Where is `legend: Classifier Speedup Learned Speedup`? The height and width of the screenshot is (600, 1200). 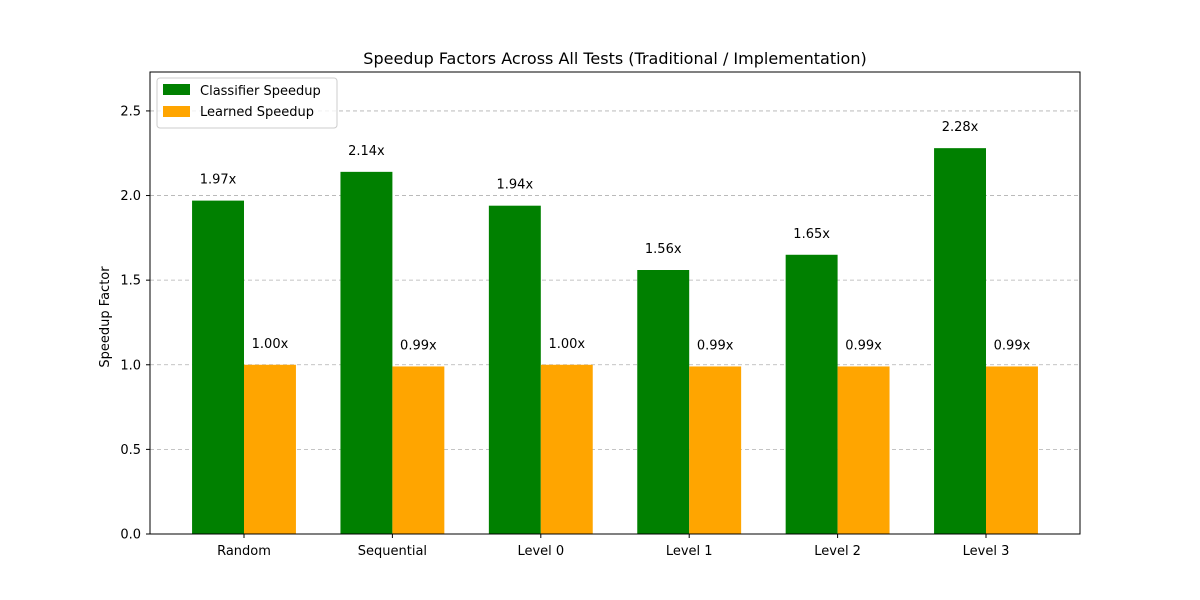
legend: Classifier Speedup Learned Speedup is located at coordinates (247, 103).